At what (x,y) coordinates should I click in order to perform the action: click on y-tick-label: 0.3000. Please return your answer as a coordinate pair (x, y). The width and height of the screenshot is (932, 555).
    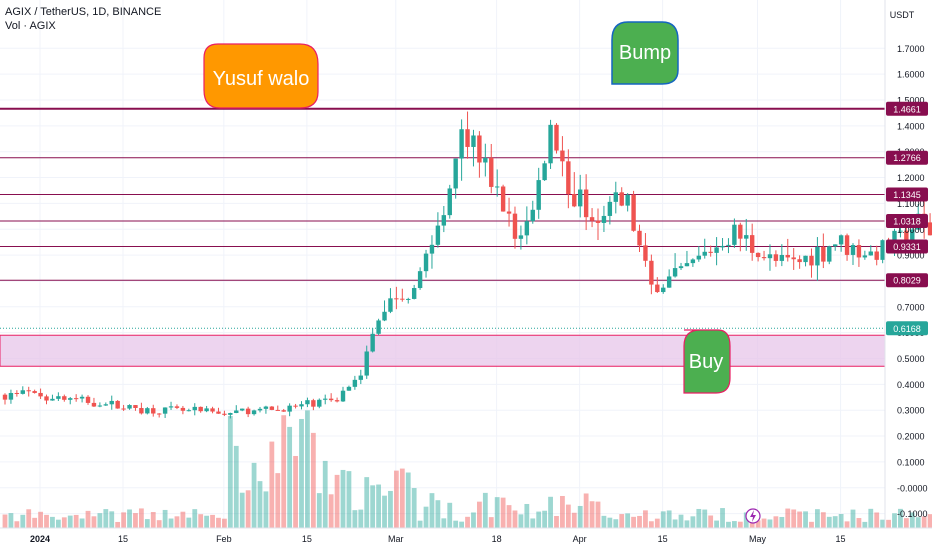
    Looking at the image, I should click on (911, 411).